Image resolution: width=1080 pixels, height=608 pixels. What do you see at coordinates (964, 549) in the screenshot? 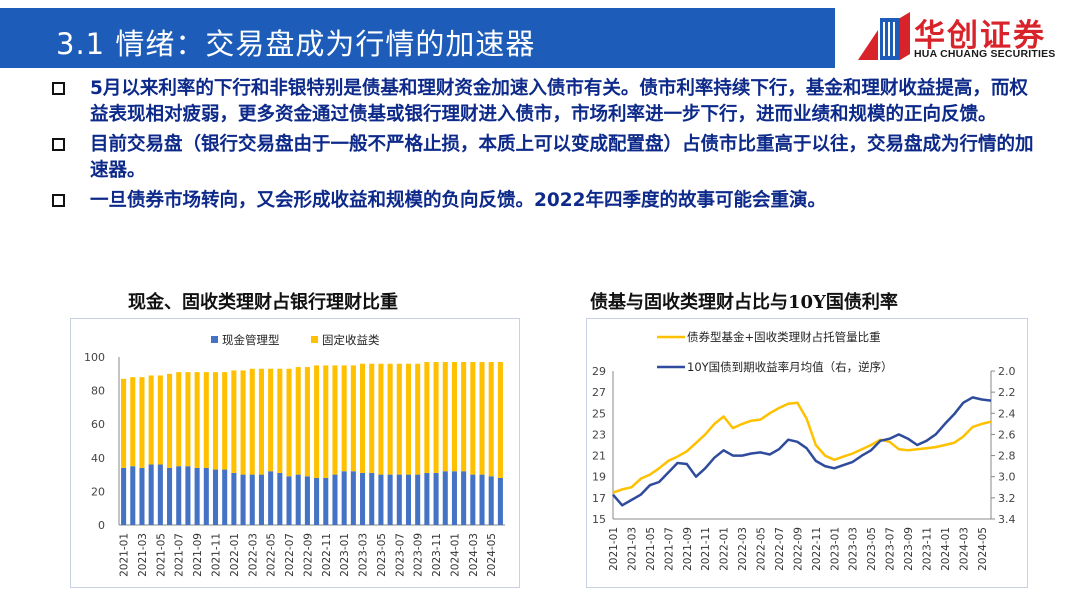
I see `x-tick-label: 2024-03` at bounding box center [964, 549].